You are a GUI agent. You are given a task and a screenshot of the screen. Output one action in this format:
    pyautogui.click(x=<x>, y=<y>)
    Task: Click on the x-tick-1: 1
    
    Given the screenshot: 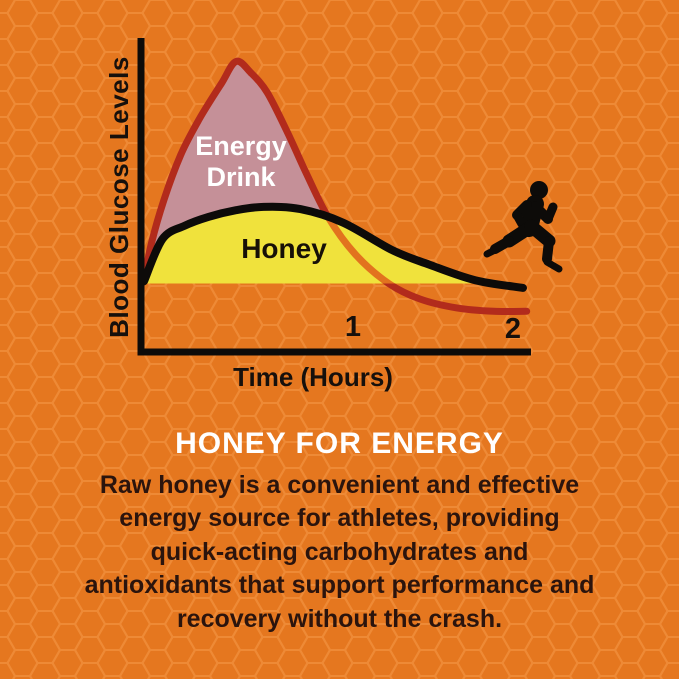 What is the action you would take?
    pyautogui.click(x=353, y=327)
    